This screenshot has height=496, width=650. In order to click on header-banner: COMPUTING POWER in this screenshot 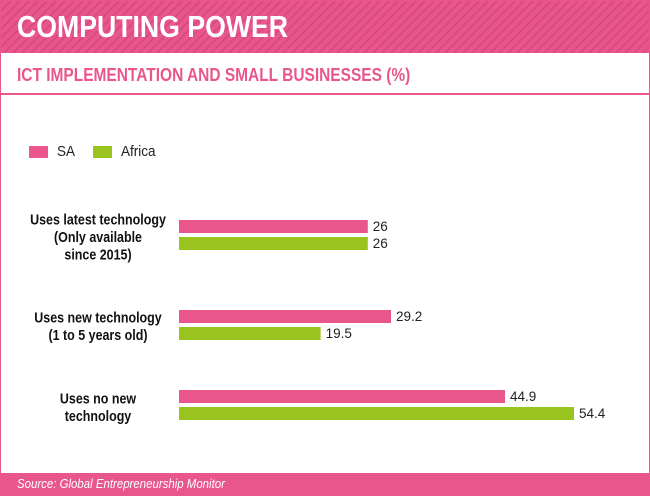, I will do `click(325, 27)`.